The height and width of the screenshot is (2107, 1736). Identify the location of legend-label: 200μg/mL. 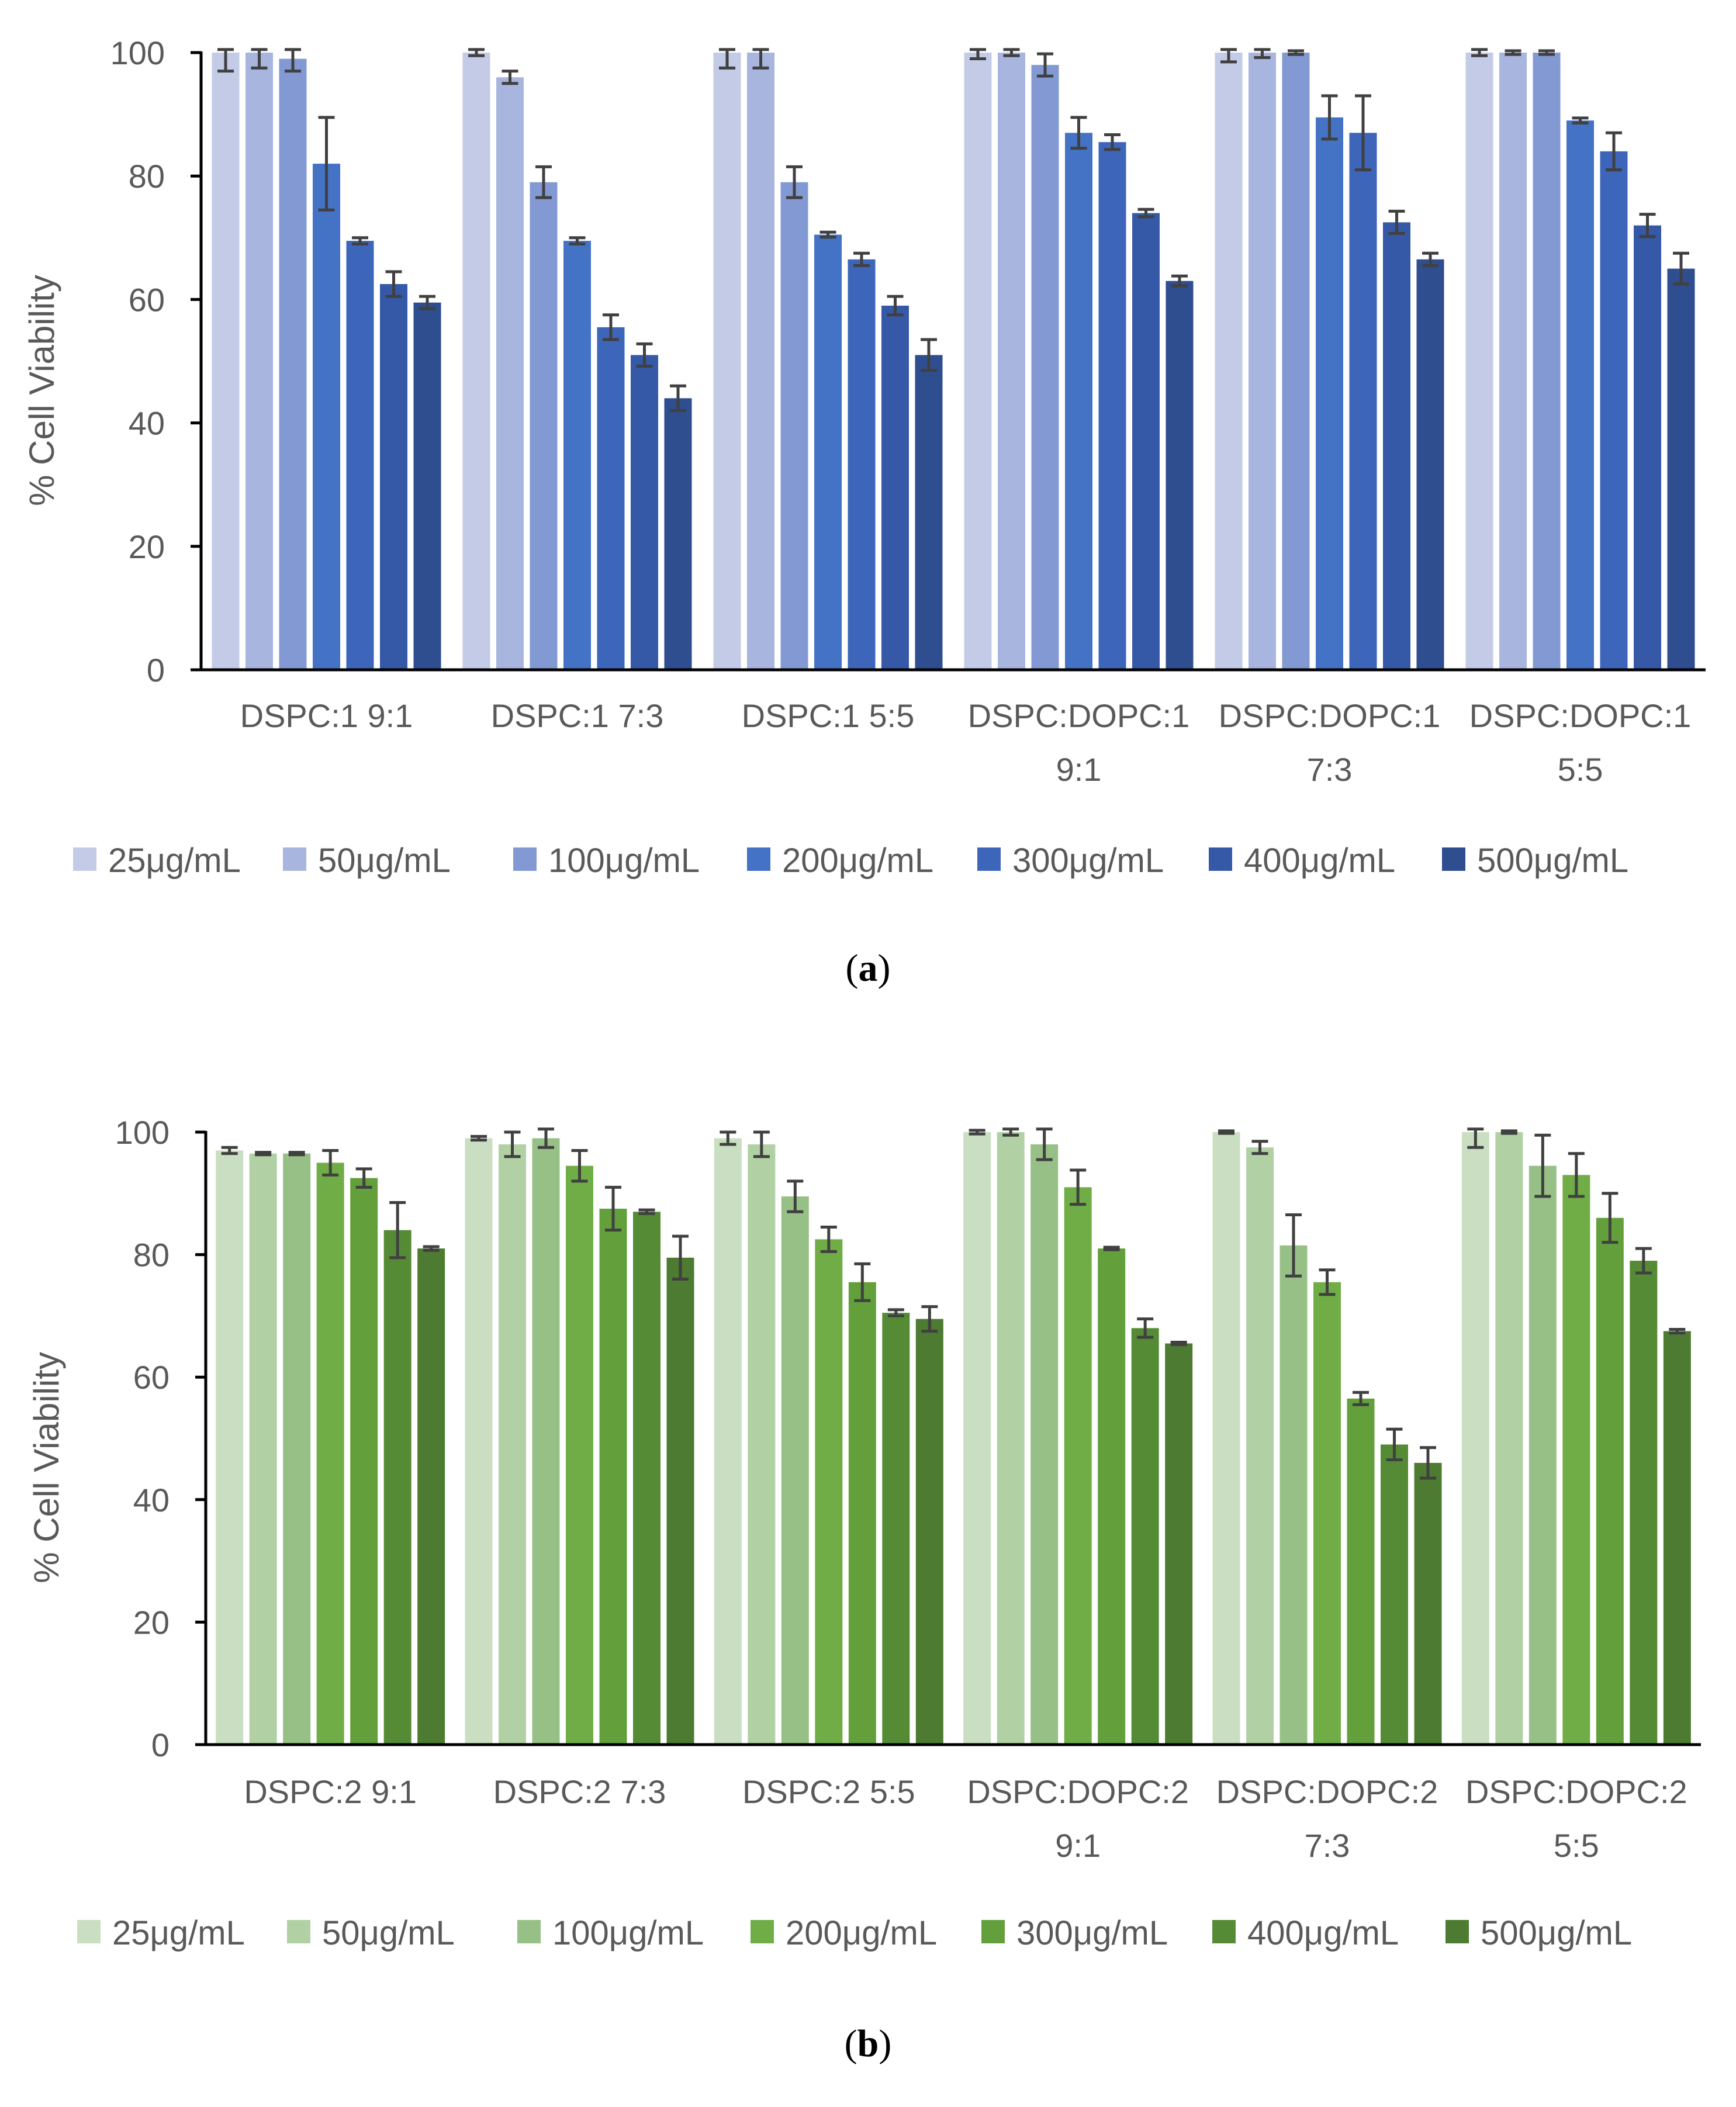
(861, 1933).